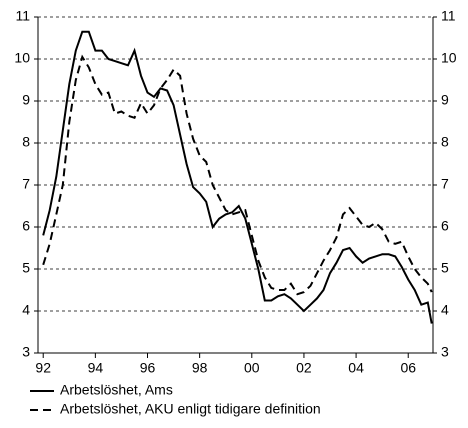  Describe the element at coordinates (445, 268) in the screenshot. I see `y2-tick-label: 5` at that location.